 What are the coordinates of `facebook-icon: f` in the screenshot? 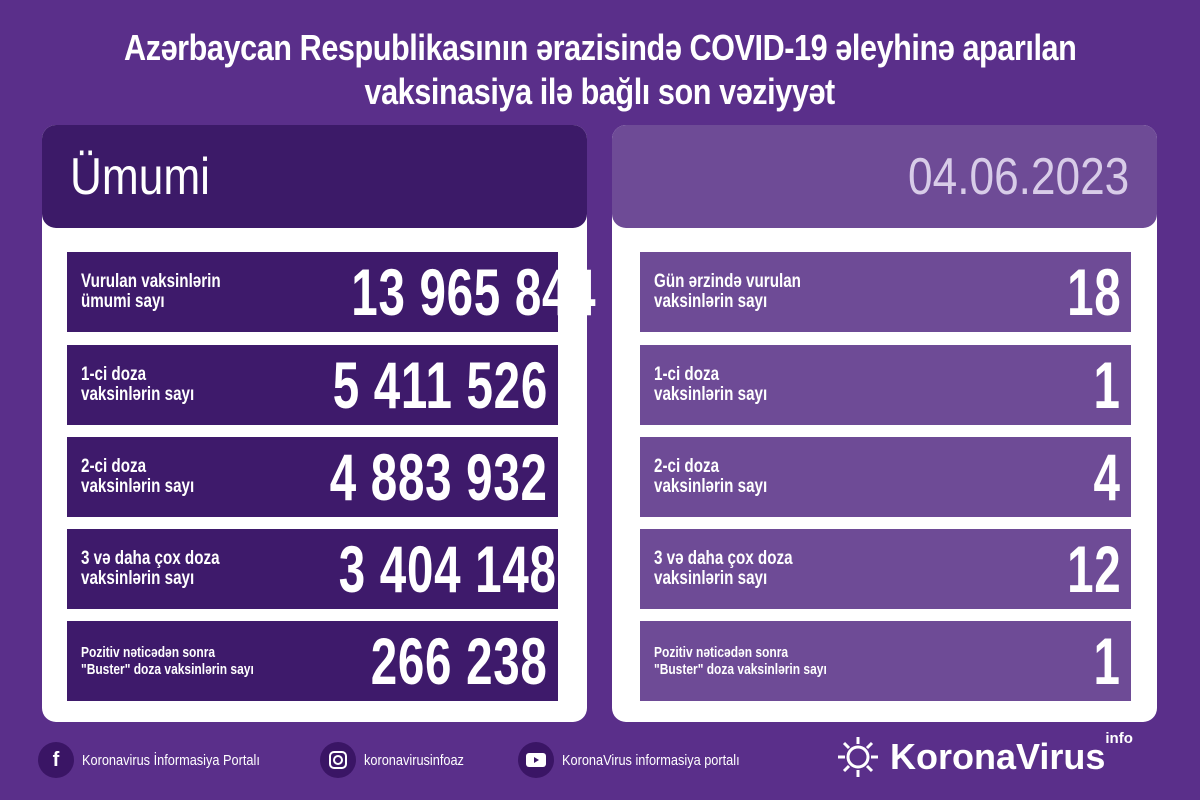 It's located at (56, 760).